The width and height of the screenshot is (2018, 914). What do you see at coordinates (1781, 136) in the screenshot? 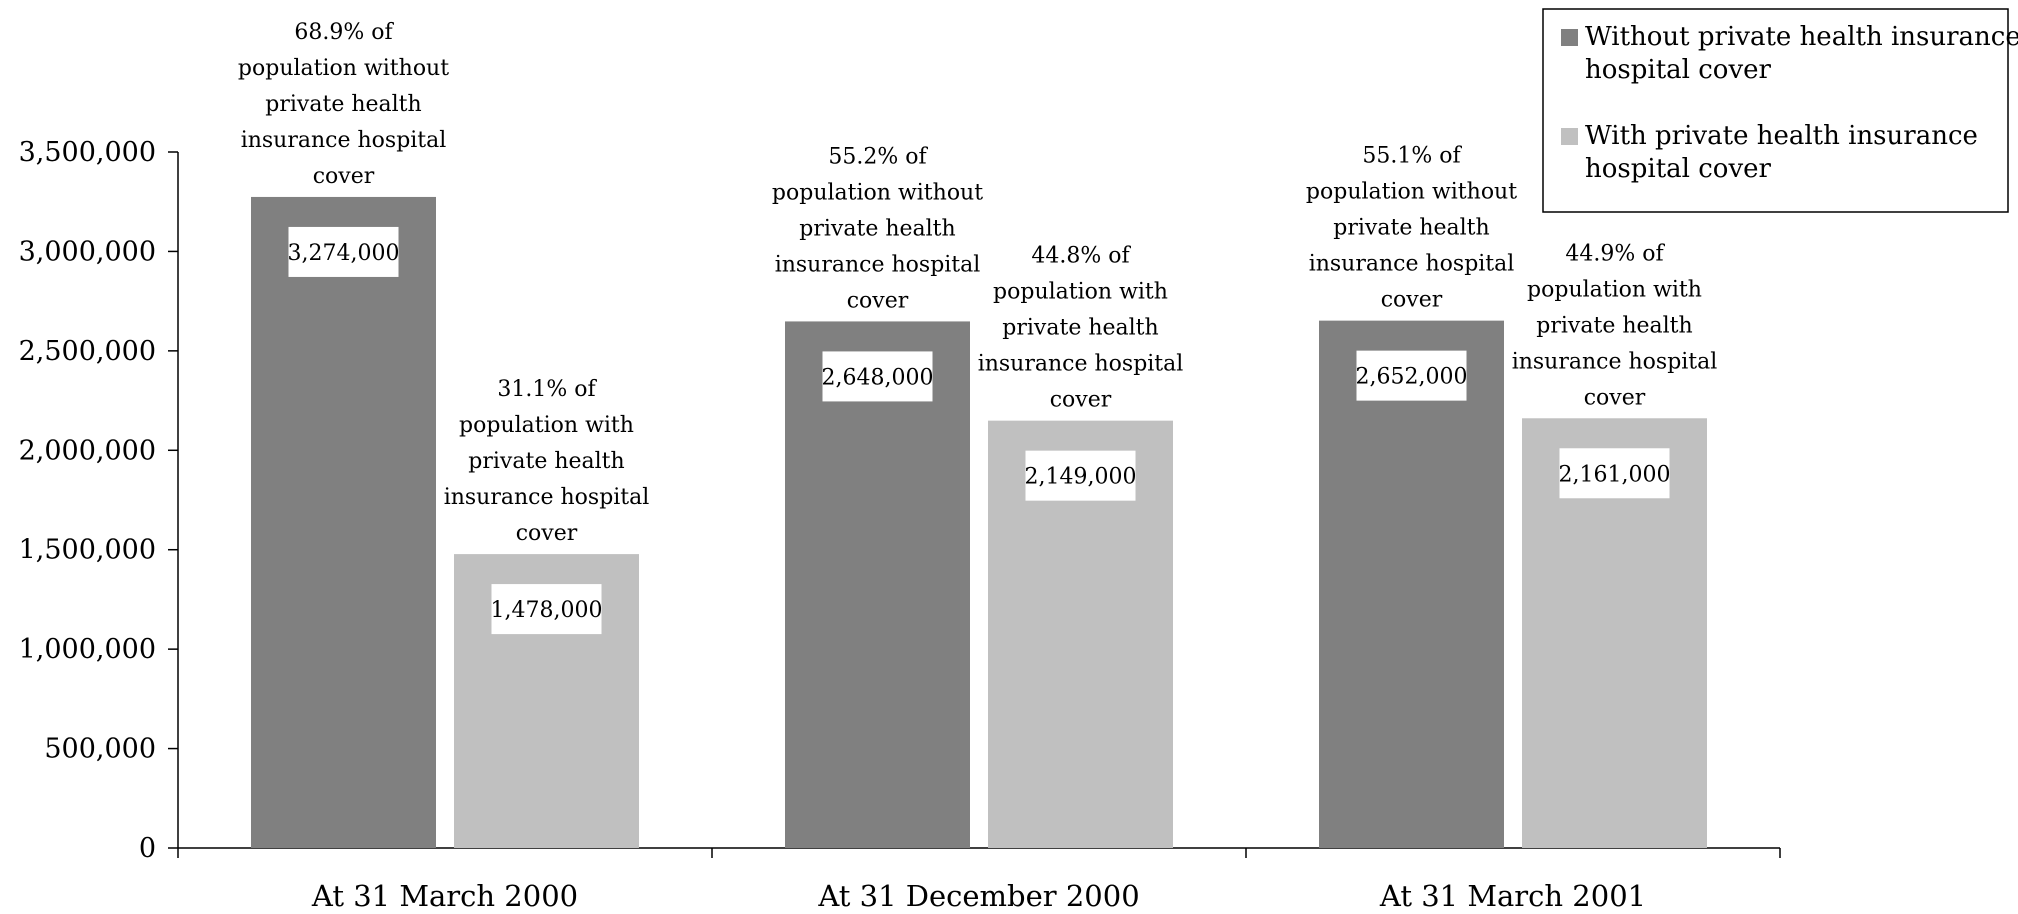
I see `legend-label-line: With private health insurance` at bounding box center [1781, 136].